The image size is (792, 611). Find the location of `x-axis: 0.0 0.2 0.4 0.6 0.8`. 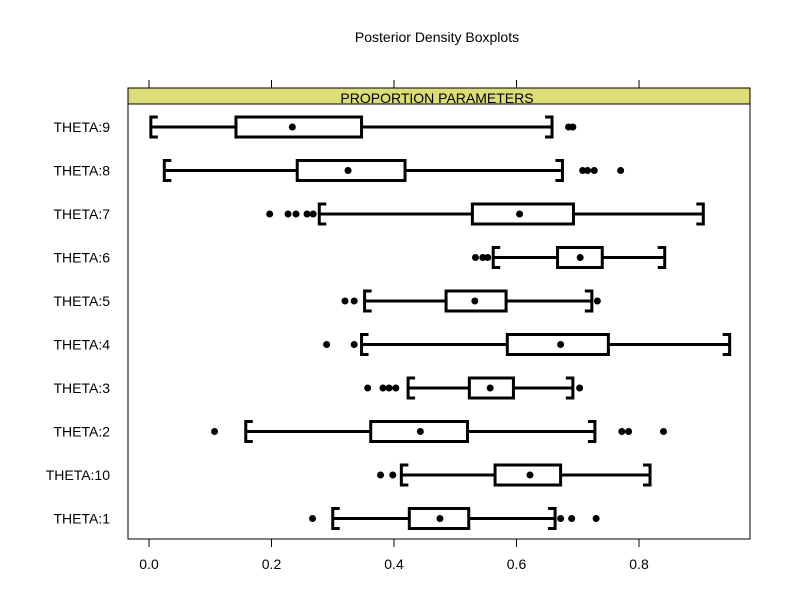

x-axis: 0.0 0.2 0.4 0.6 0.8 is located at coordinates (439, 555).